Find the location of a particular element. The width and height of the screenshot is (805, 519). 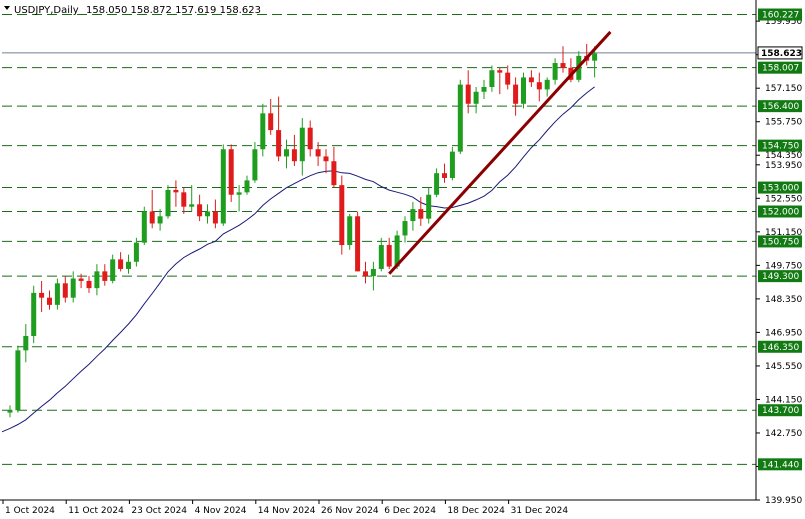

ohlc-values: 158.050 158.872 157.619 158.623 is located at coordinates (173, 10).